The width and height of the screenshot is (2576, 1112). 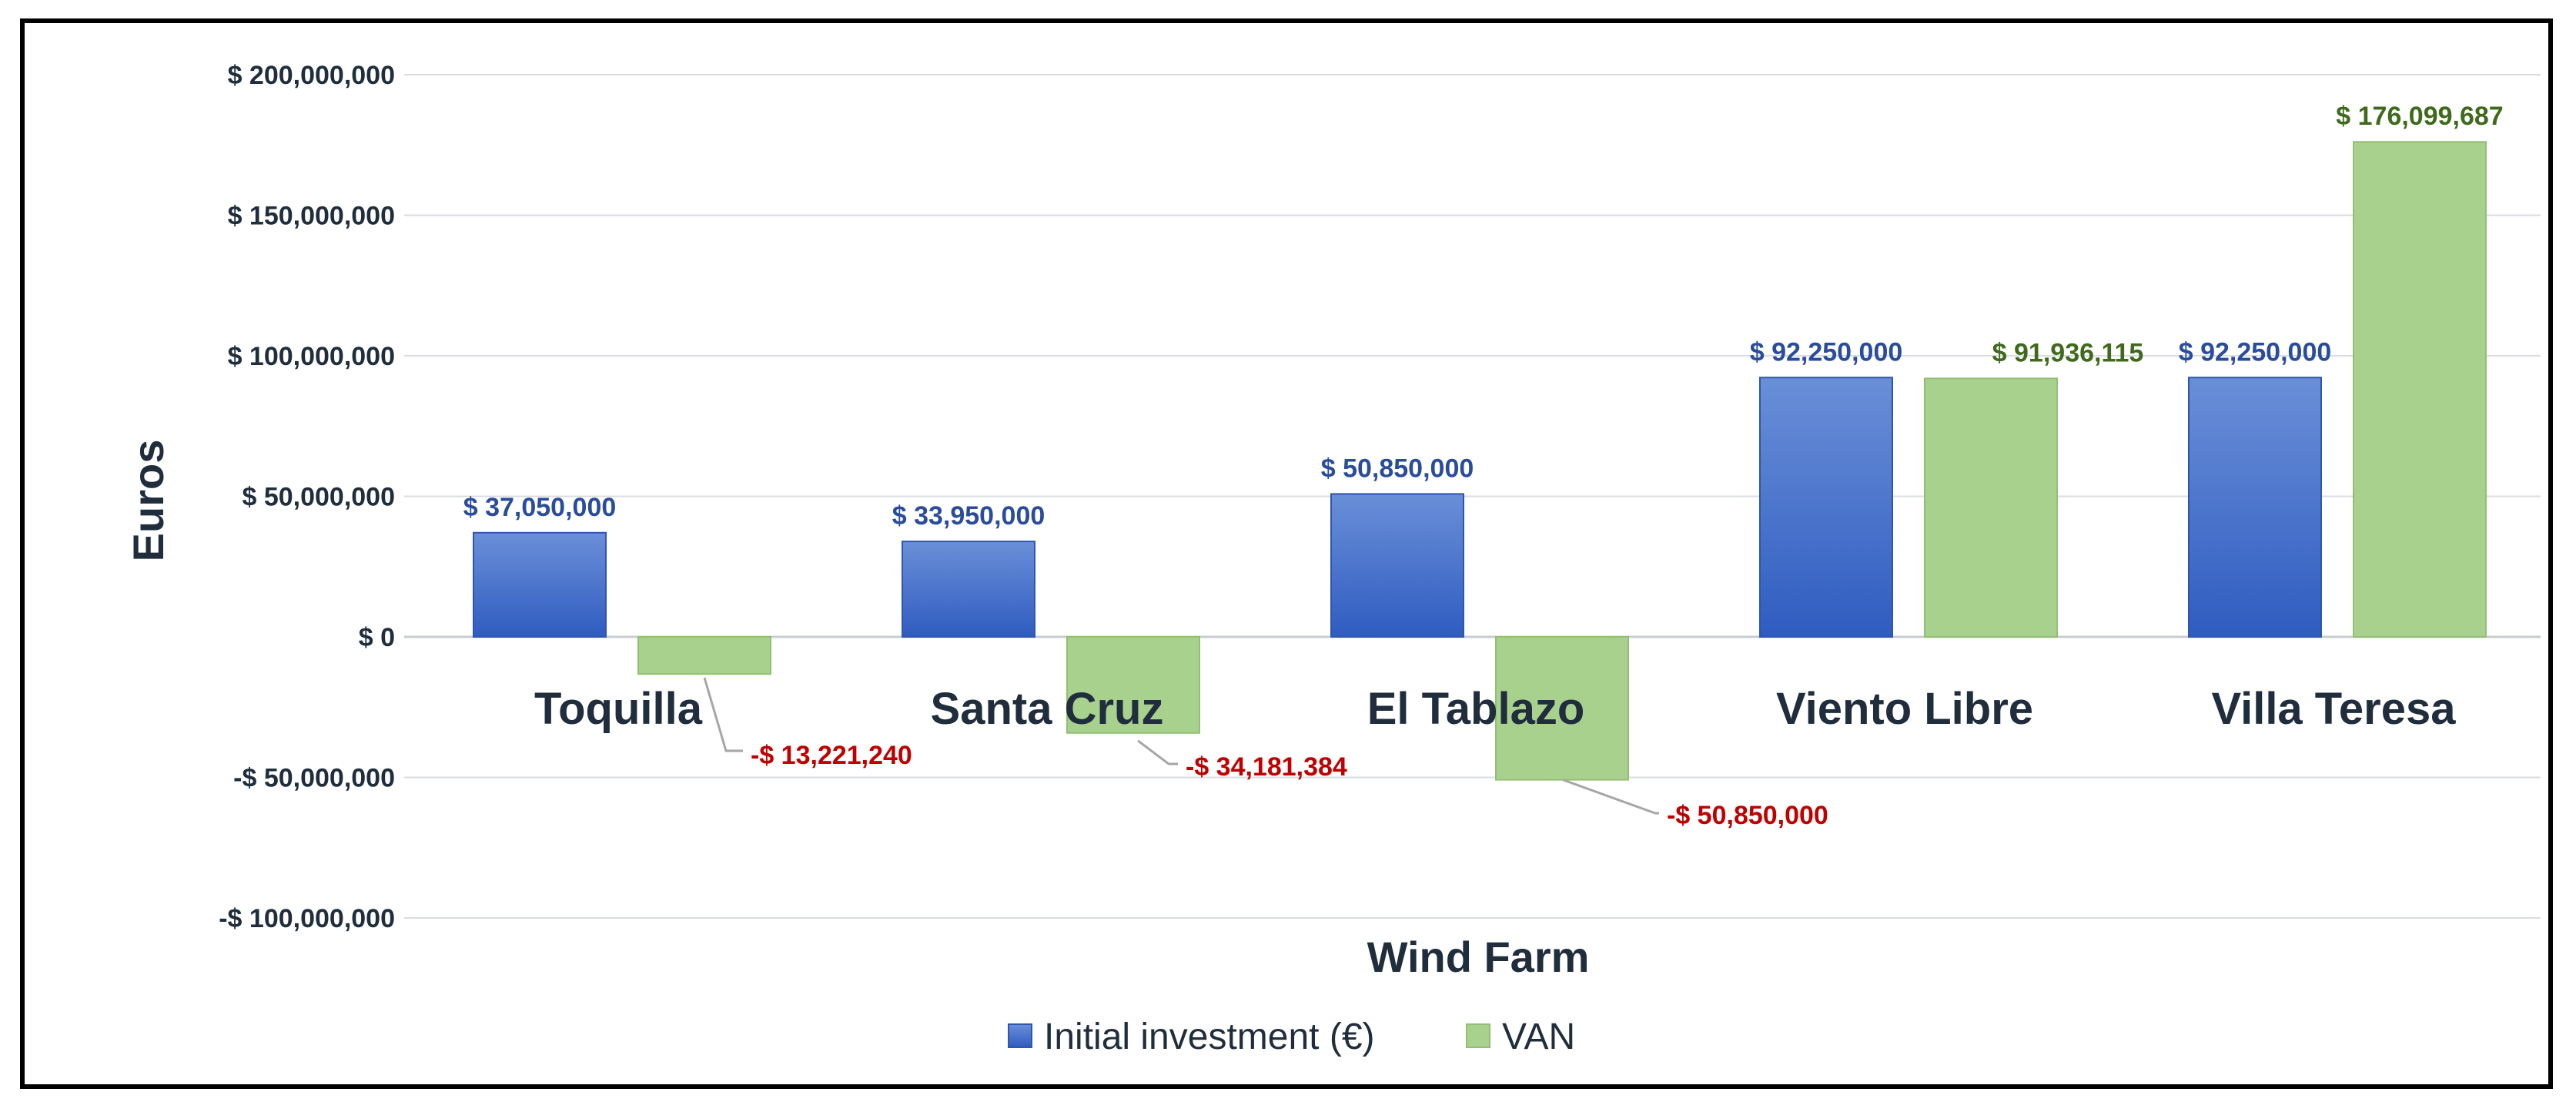 What do you see at coordinates (1905, 709) in the screenshot?
I see `category-label: Viento Libre` at bounding box center [1905, 709].